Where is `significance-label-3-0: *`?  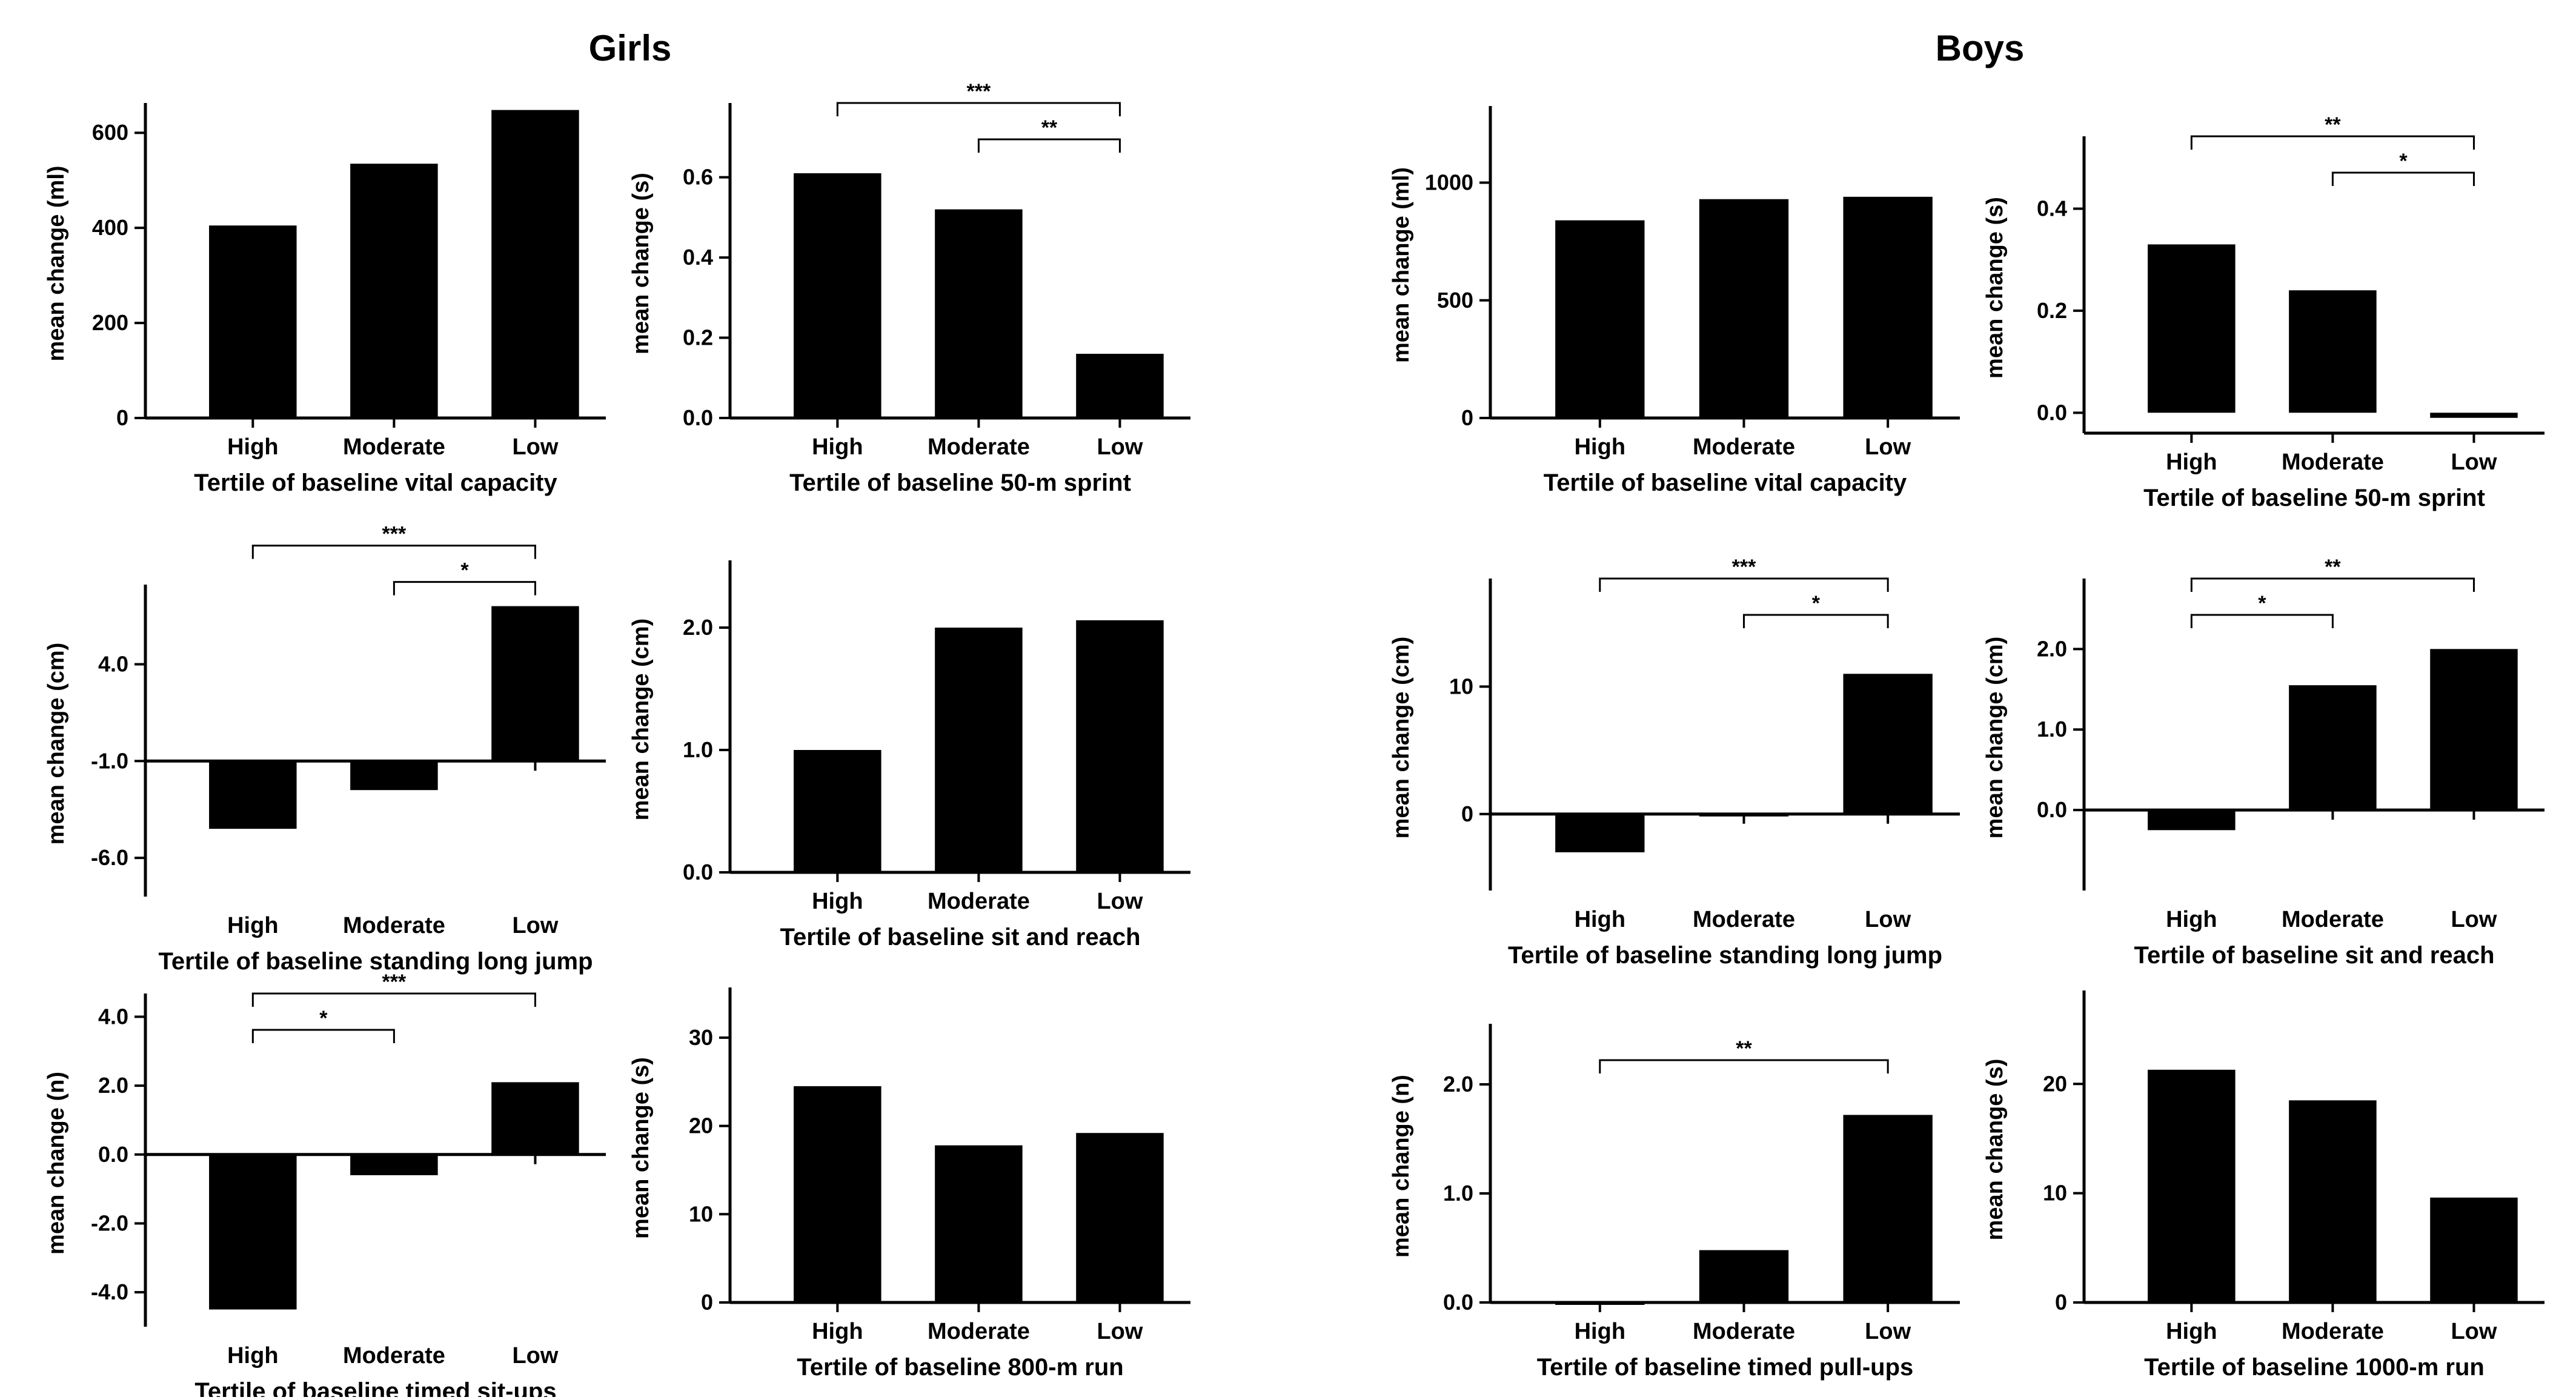
significance-label-3-0: * is located at coordinates (2403, 161).